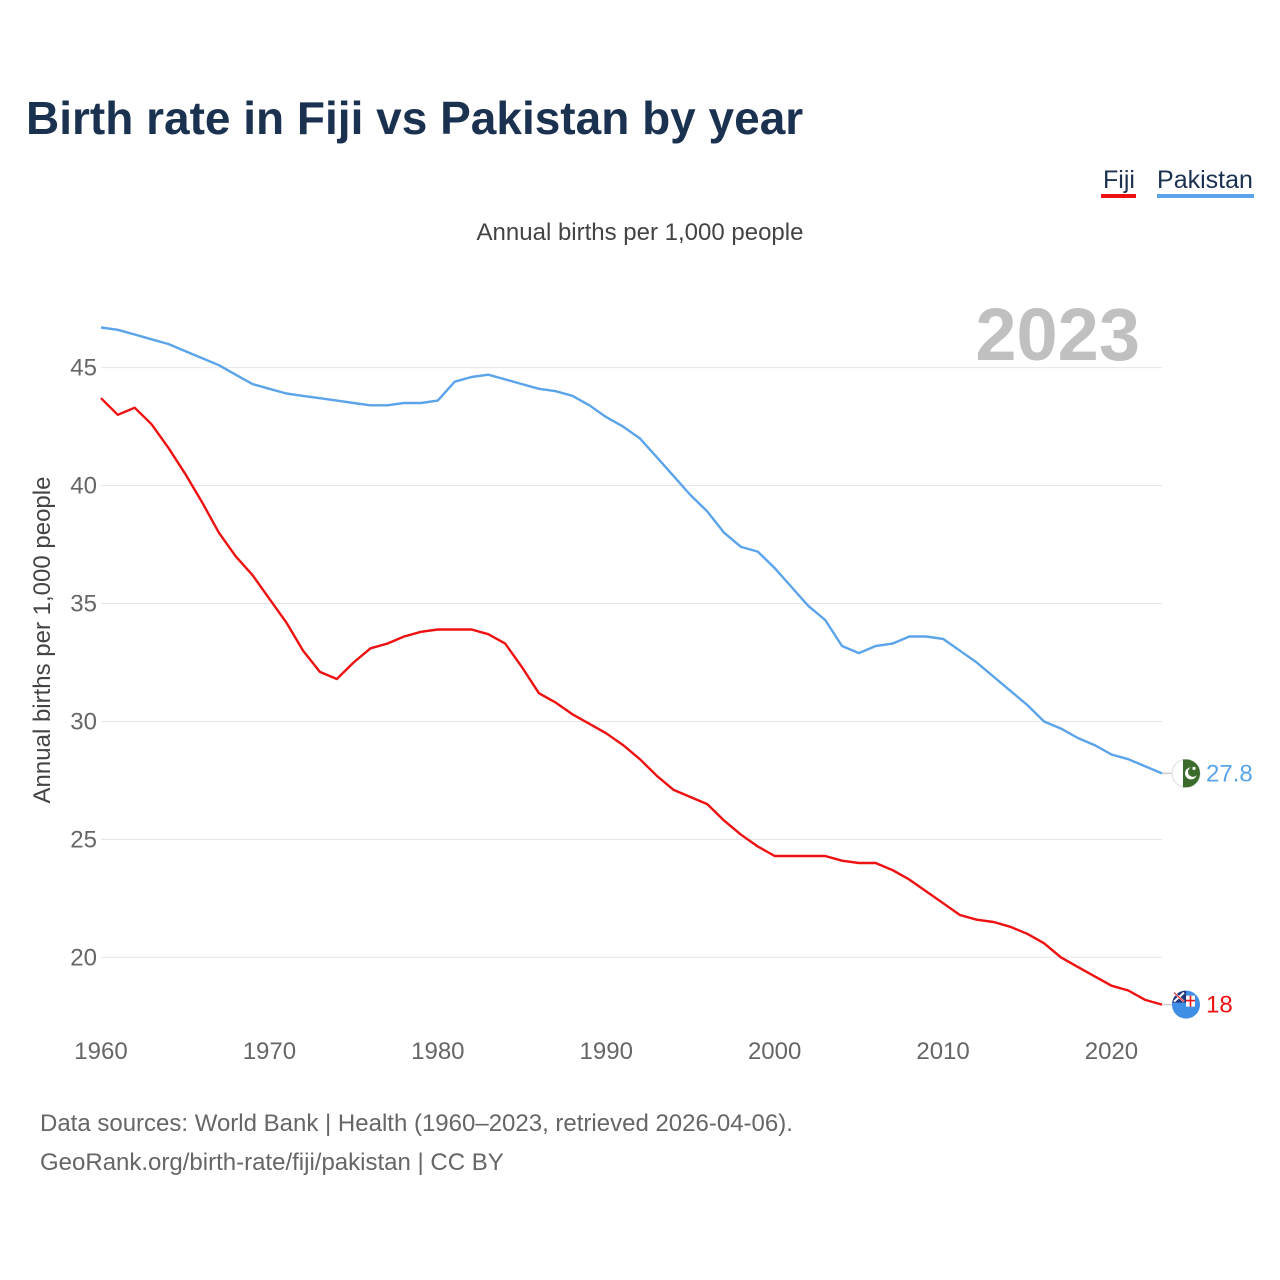 Image resolution: width=1280 pixels, height=1280 pixels. I want to click on y-tick-label: 45, so click(83, 368).